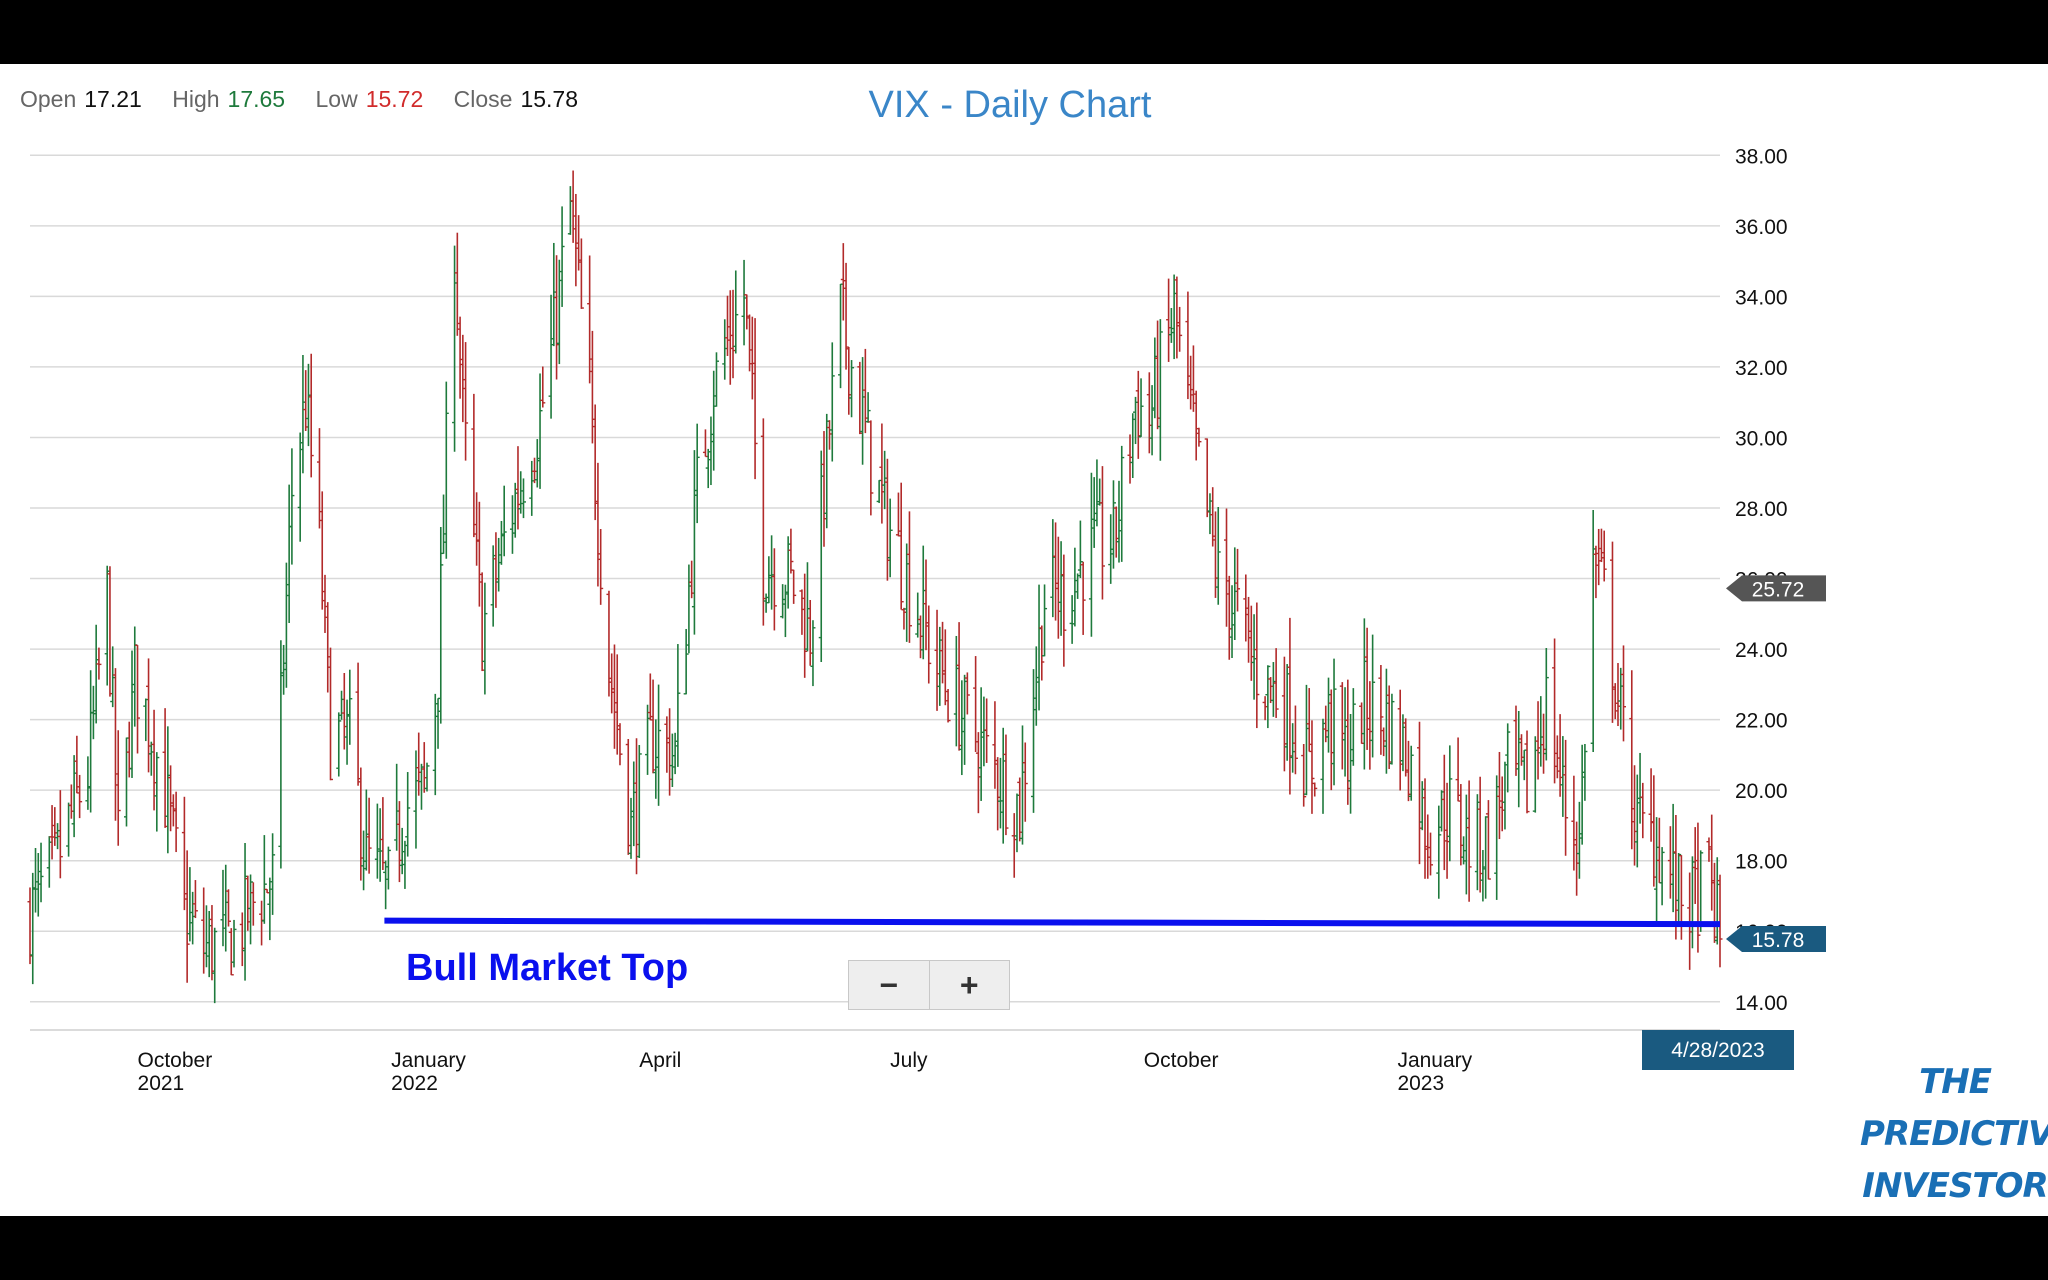  What do you see at coordinates (196, 99) in the screenshot?
I see `high-label: High` at bounding box center [196, 99].